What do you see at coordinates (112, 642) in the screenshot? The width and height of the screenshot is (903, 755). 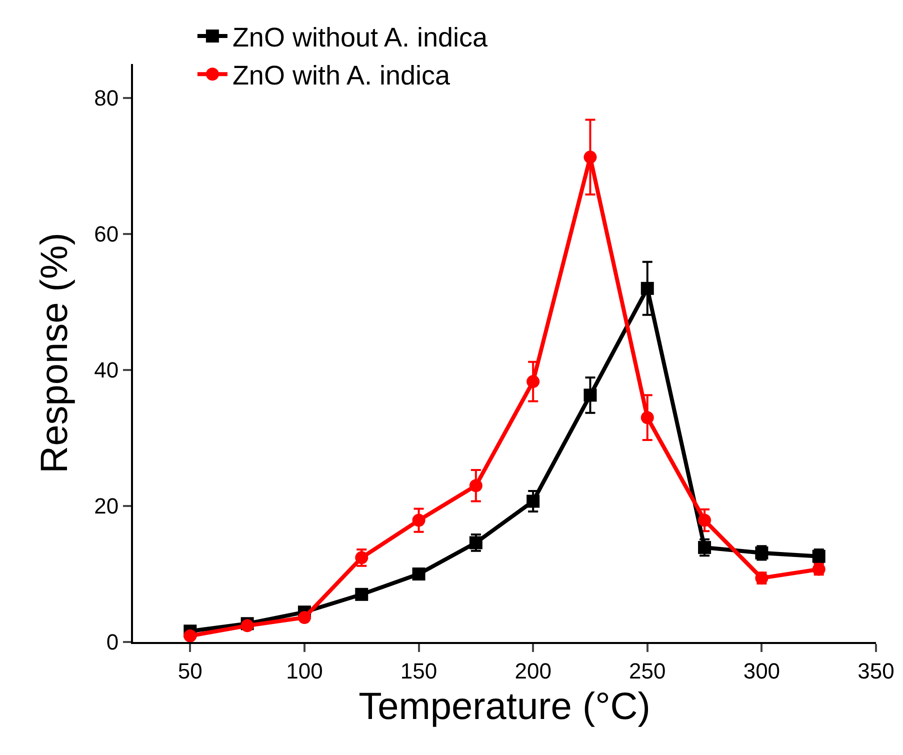 I see `y-tick-label: 0` at bounding box center [112, 642].